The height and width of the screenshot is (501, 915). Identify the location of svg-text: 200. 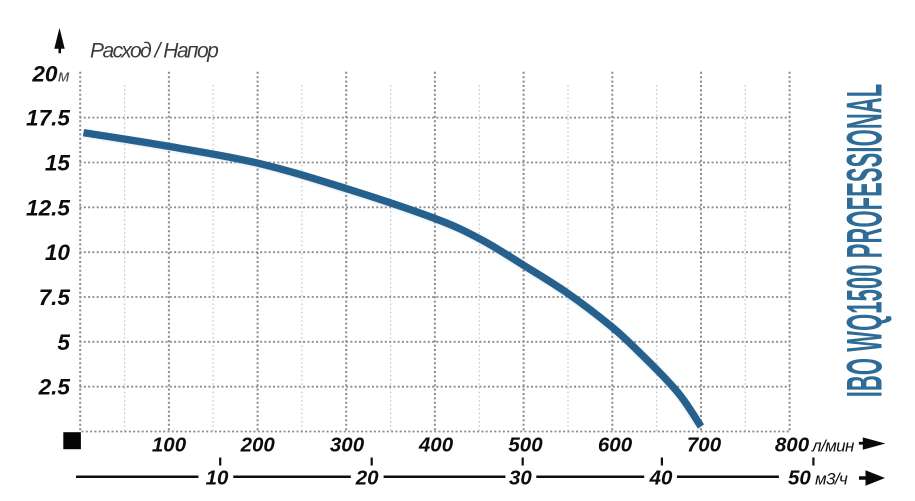
(258, 445).